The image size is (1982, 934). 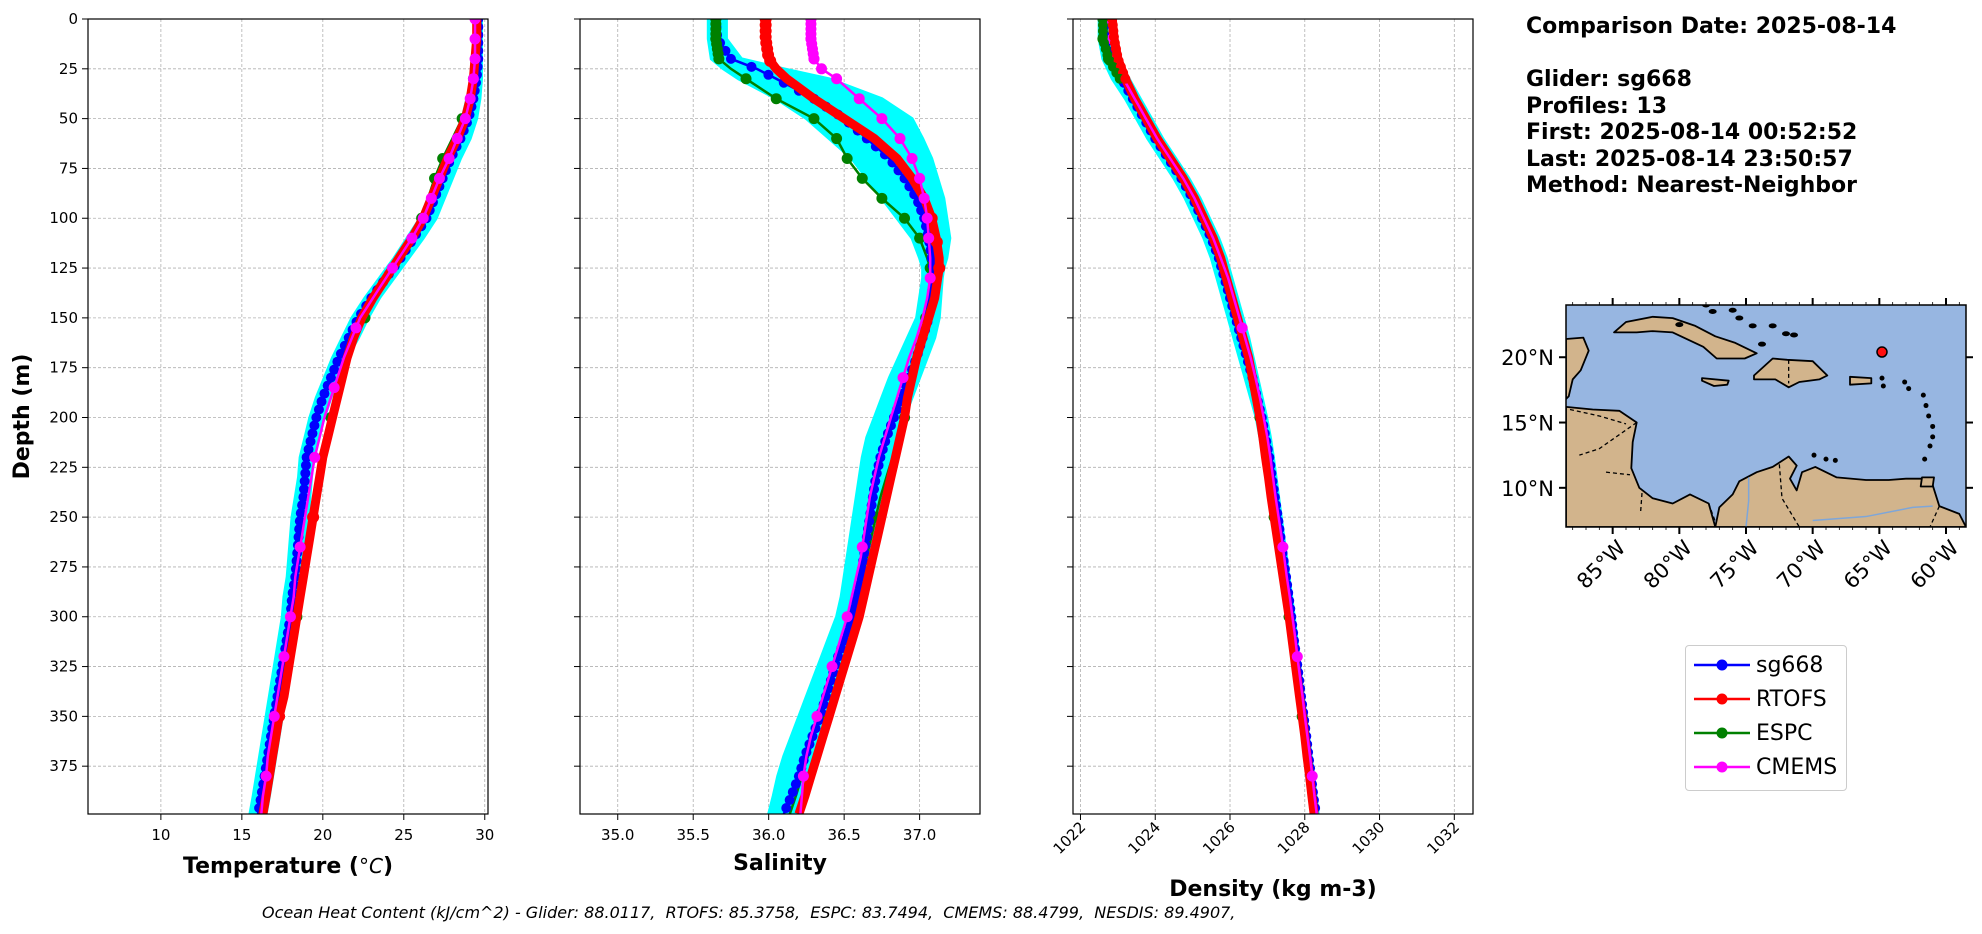 I want to click on y-axis-title: Depth (m), so click(x=22, y=417).